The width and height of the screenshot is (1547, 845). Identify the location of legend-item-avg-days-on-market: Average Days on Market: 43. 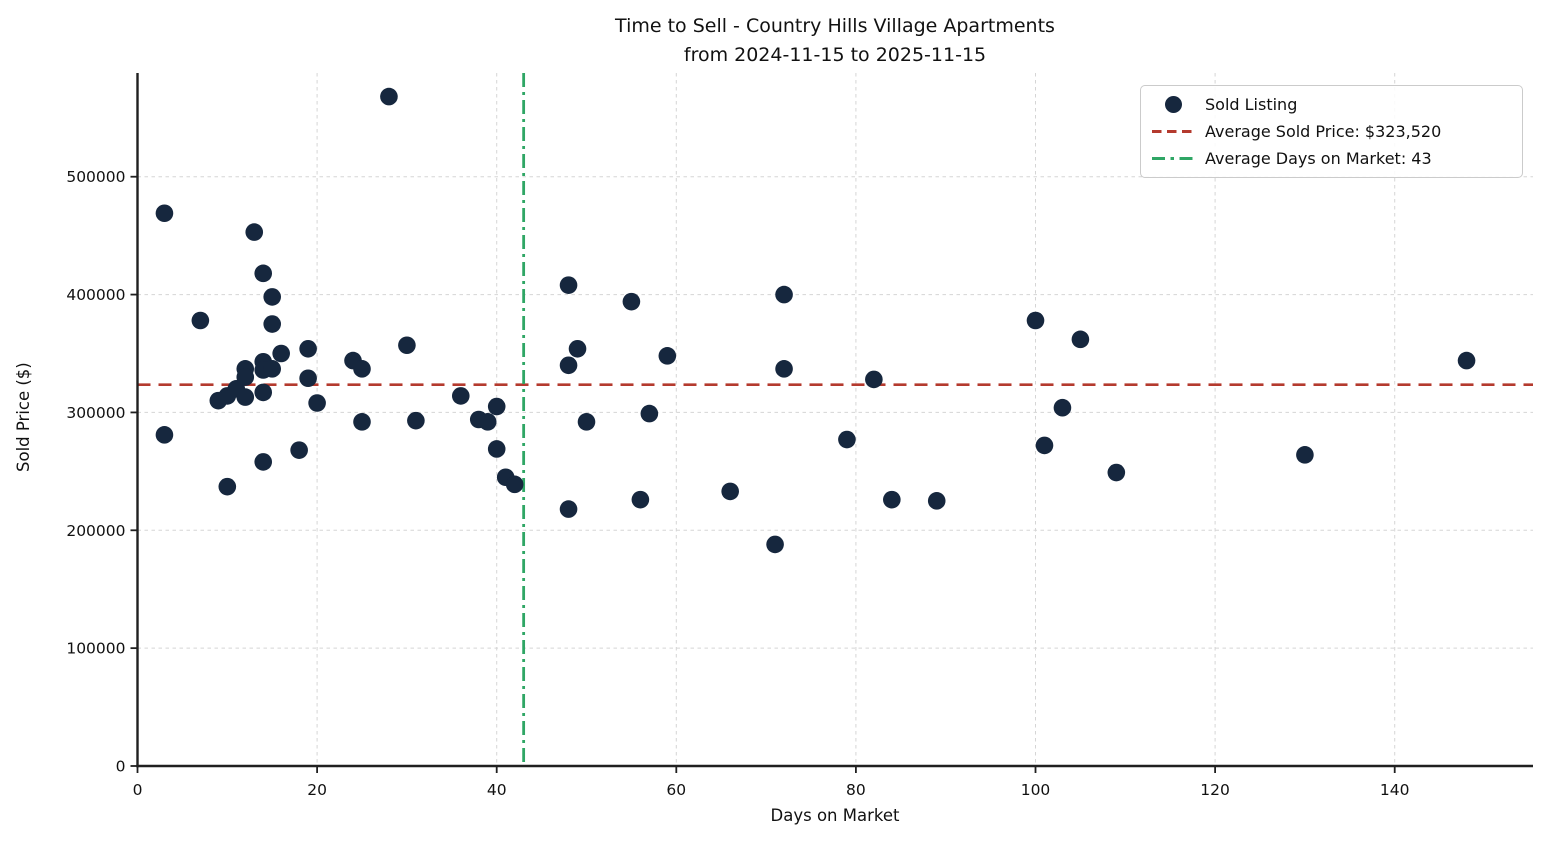
(1331, 158).